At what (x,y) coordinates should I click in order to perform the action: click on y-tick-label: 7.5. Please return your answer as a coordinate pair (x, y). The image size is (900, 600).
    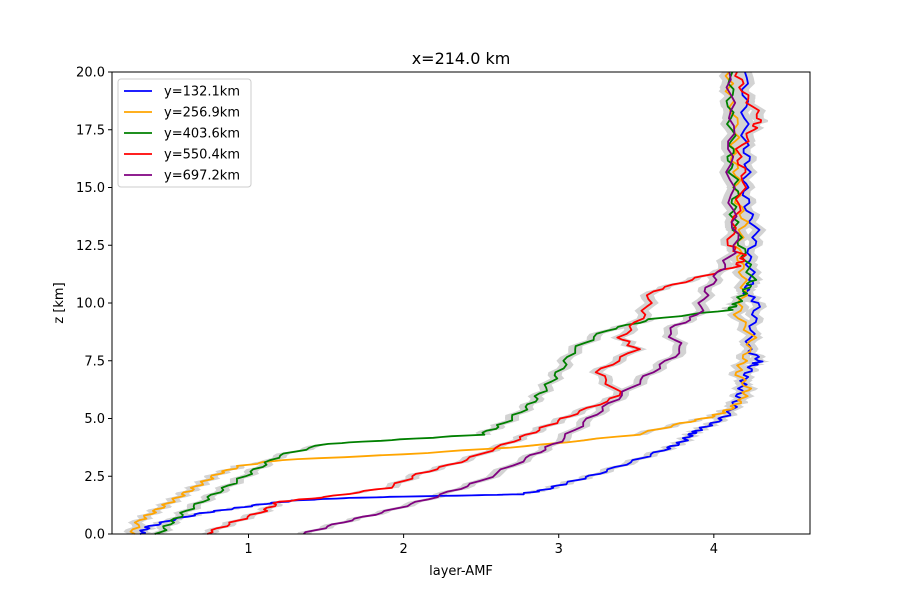
    Looking at the image, I should click on (94, 361).